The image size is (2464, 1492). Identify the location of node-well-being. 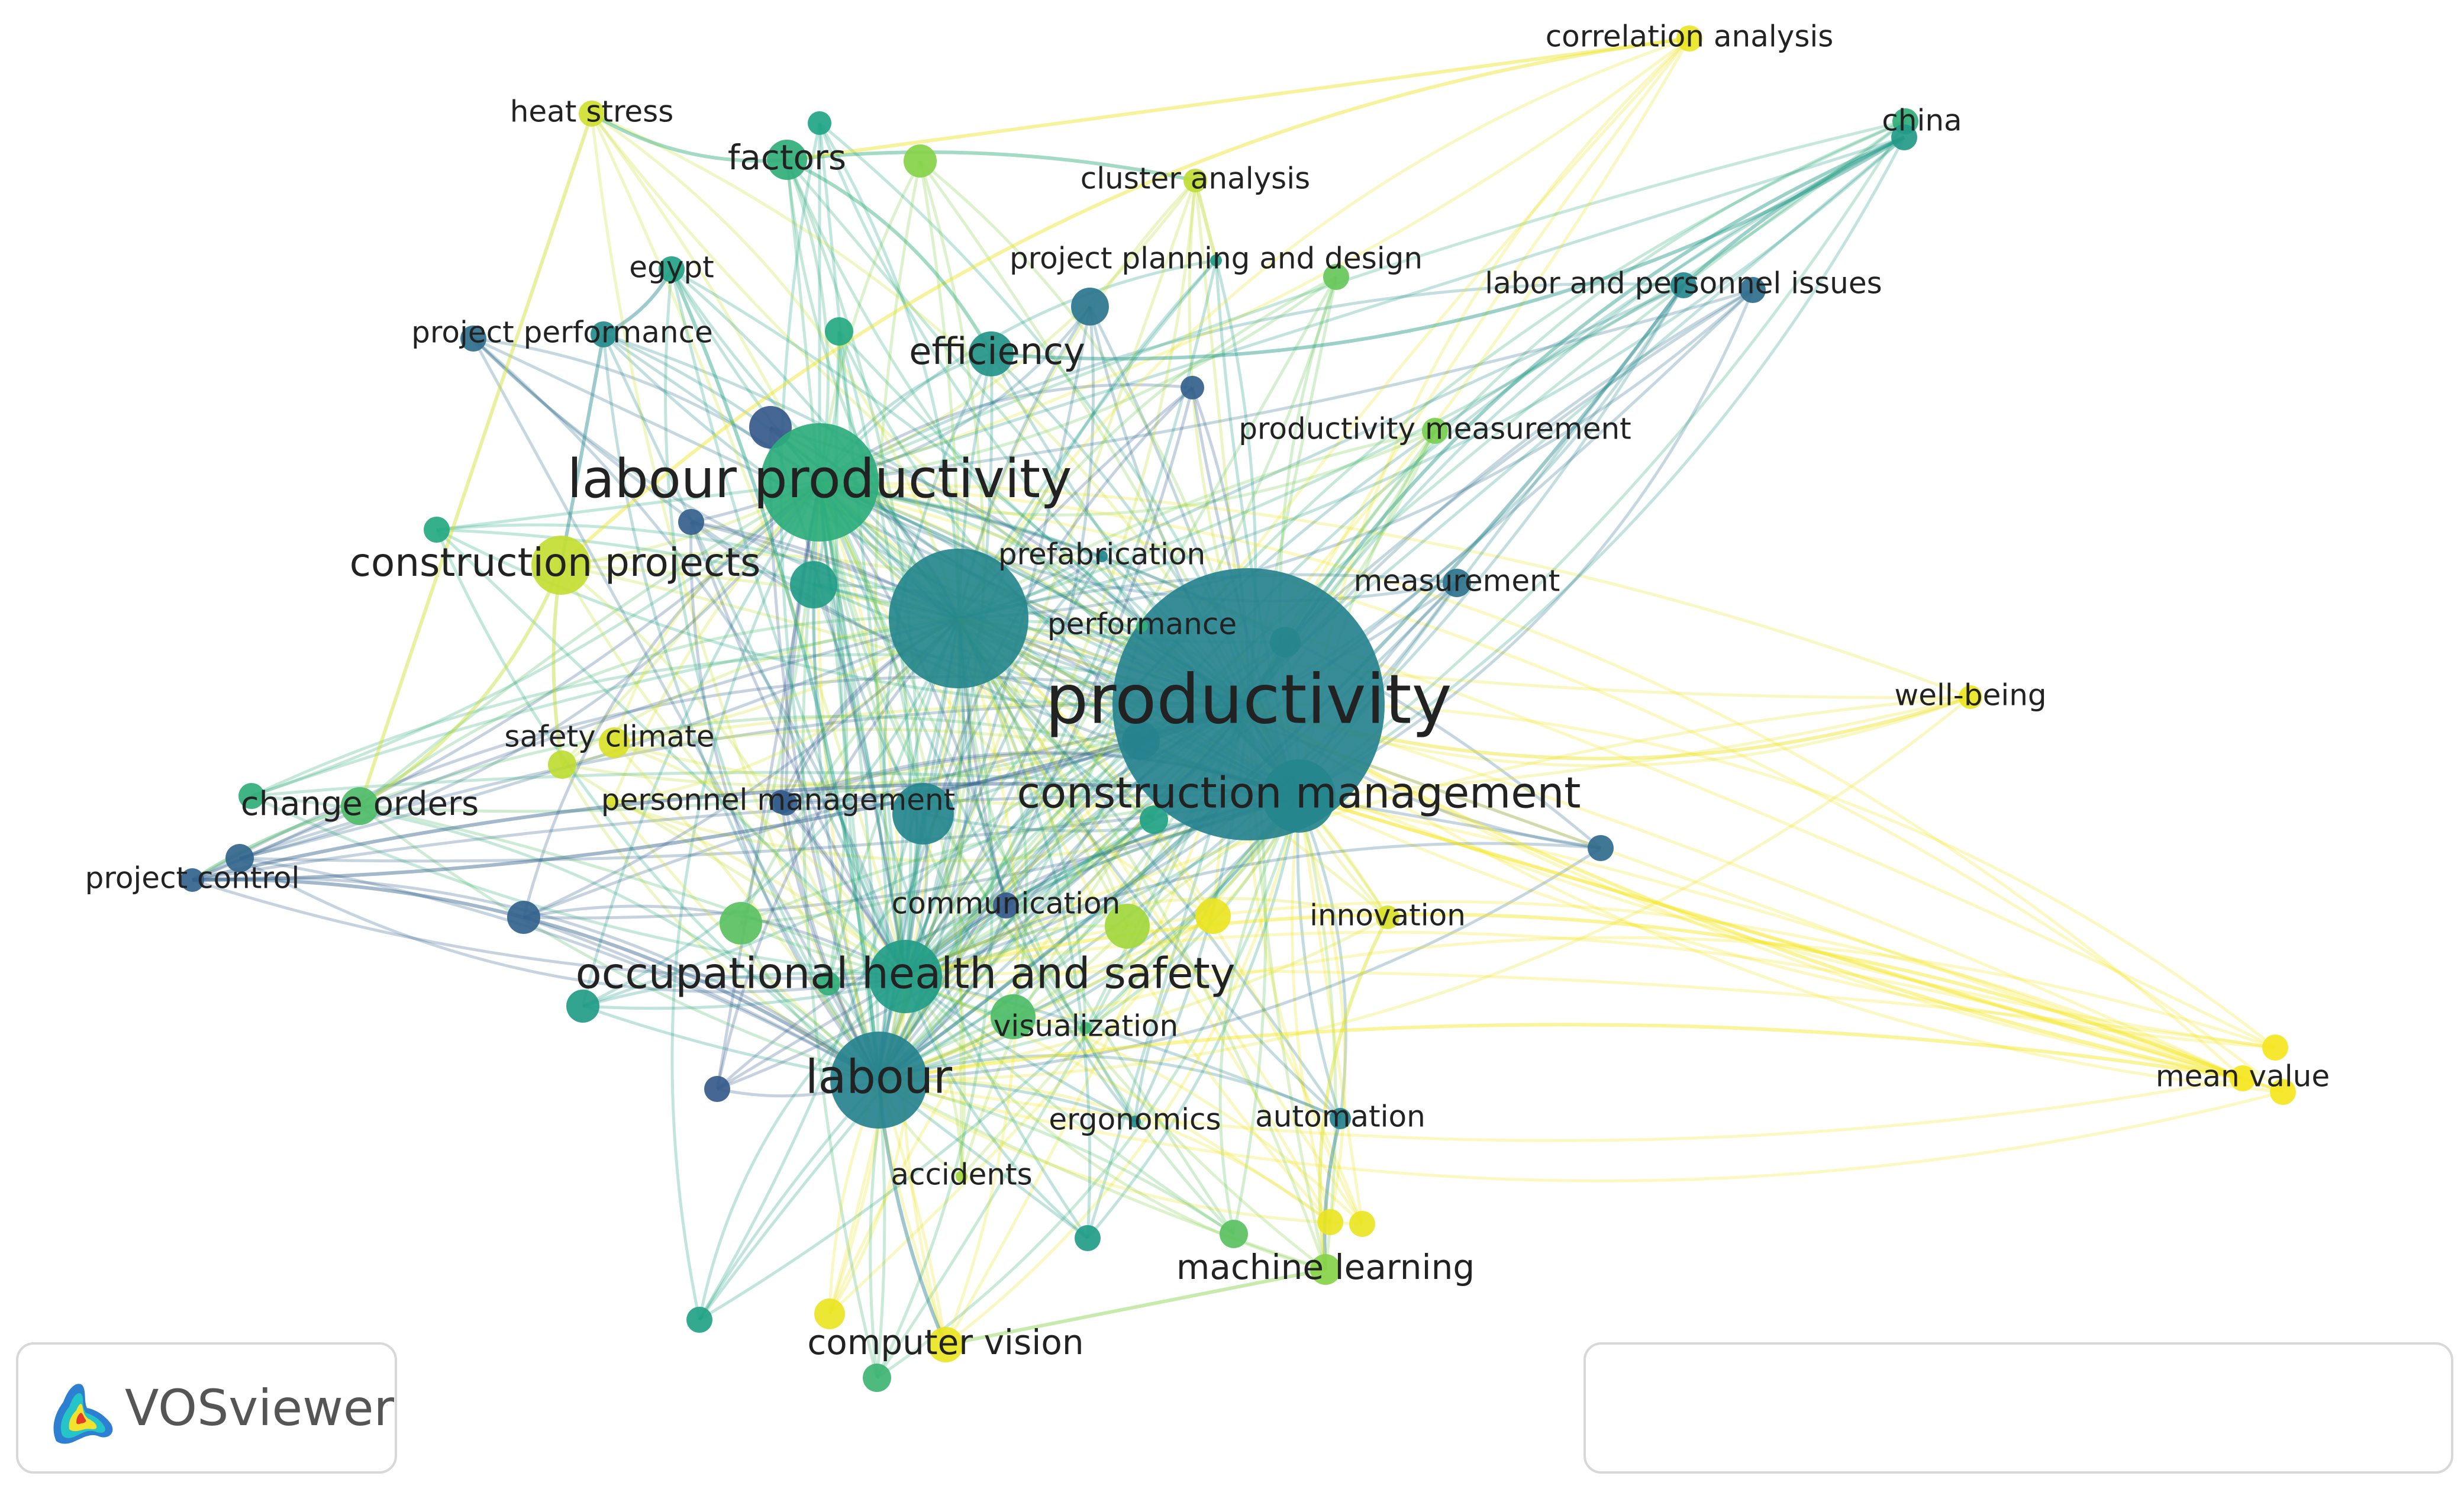
(1970, 697).